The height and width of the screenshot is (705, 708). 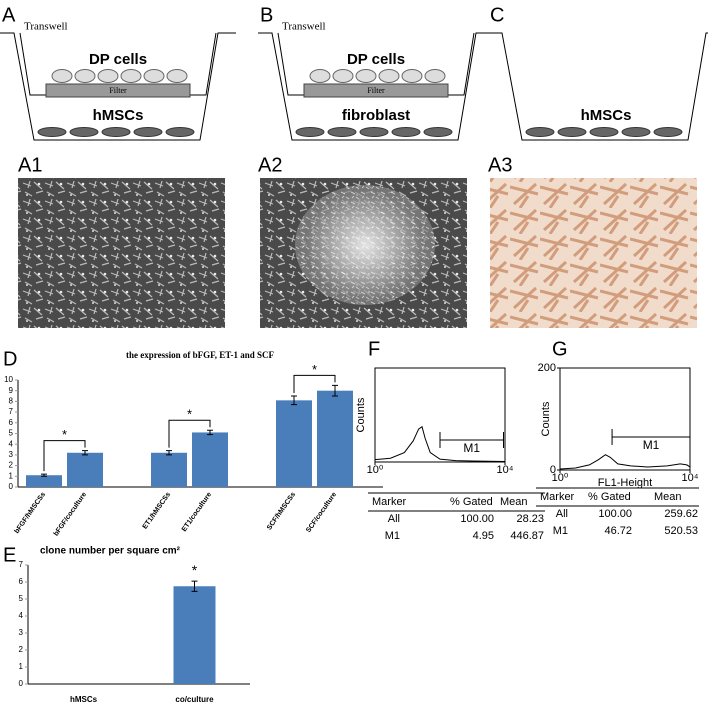 What do you see at coordinates (376, 115) in the screenshot?
I see `cell-label: fibroblast` at bounding box center [376, 115].